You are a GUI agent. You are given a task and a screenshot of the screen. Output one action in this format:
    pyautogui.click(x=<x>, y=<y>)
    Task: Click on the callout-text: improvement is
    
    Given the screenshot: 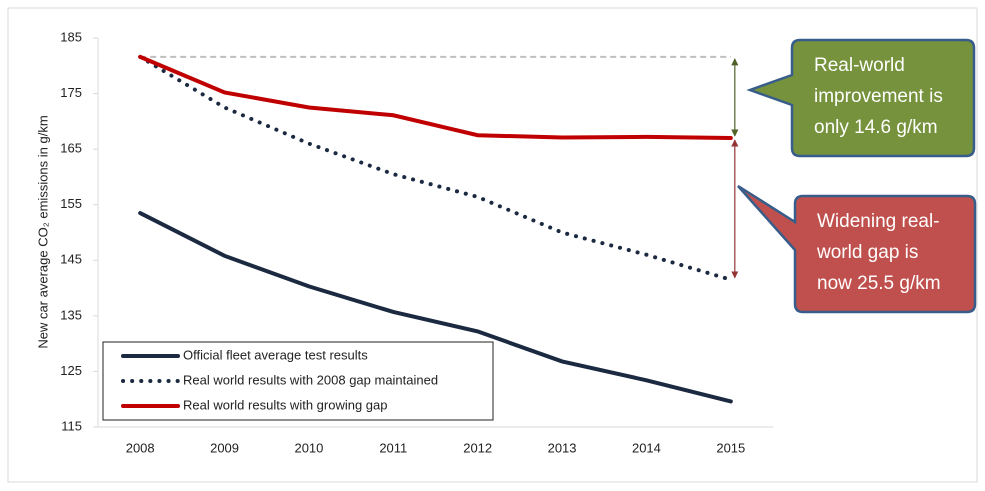 What is the action you would take?
    pyautogui.click(x=878, y=96)
    